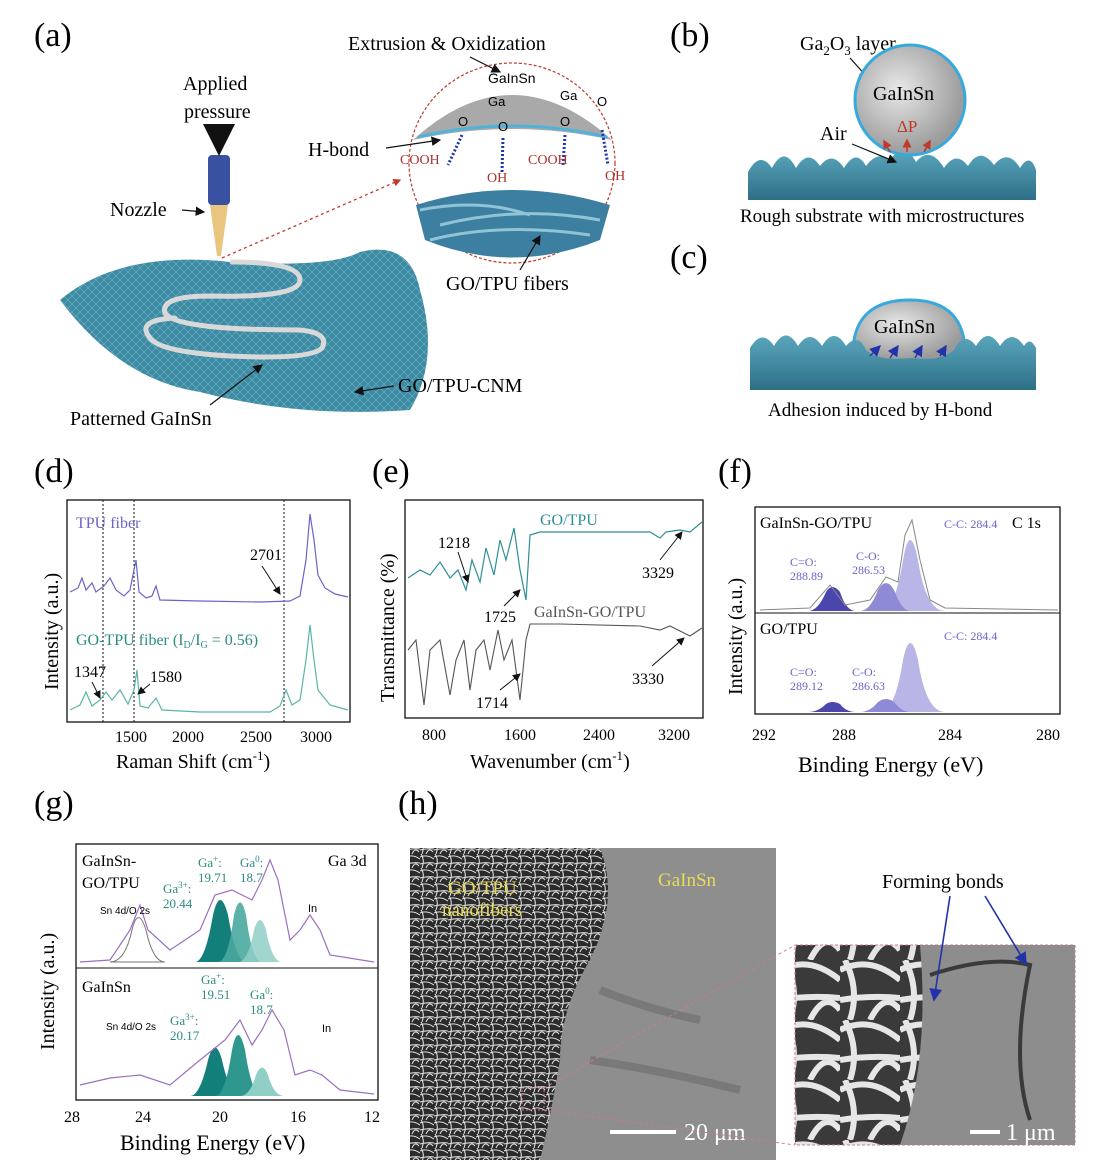 The width and height of the screenshot is (1100, 1171). Describe the element at coordinates (193, 211) in the screenshot. I see `nozzle-pointer` at that location.